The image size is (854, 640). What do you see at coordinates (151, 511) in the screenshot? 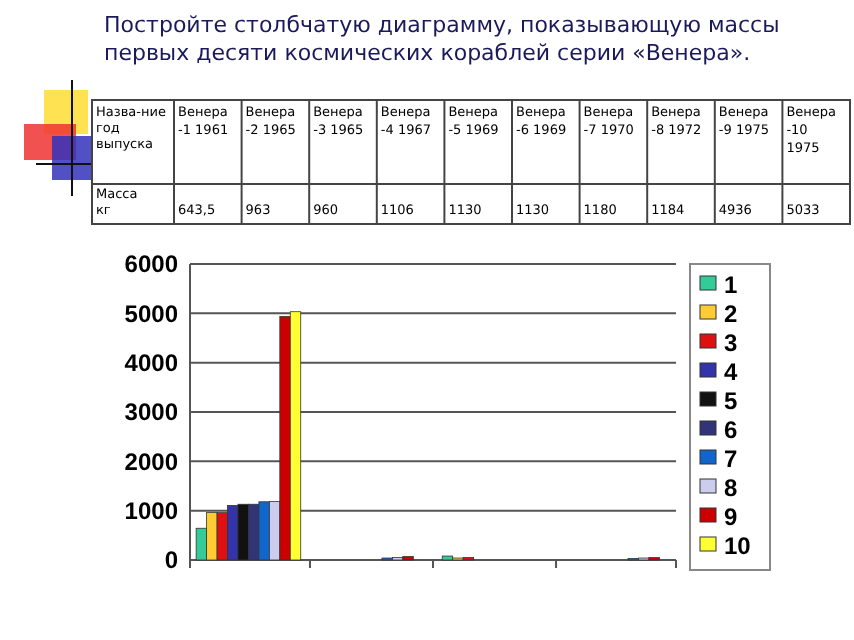
I see `y-tick-label: 1000` at bounding box center [151, 511].